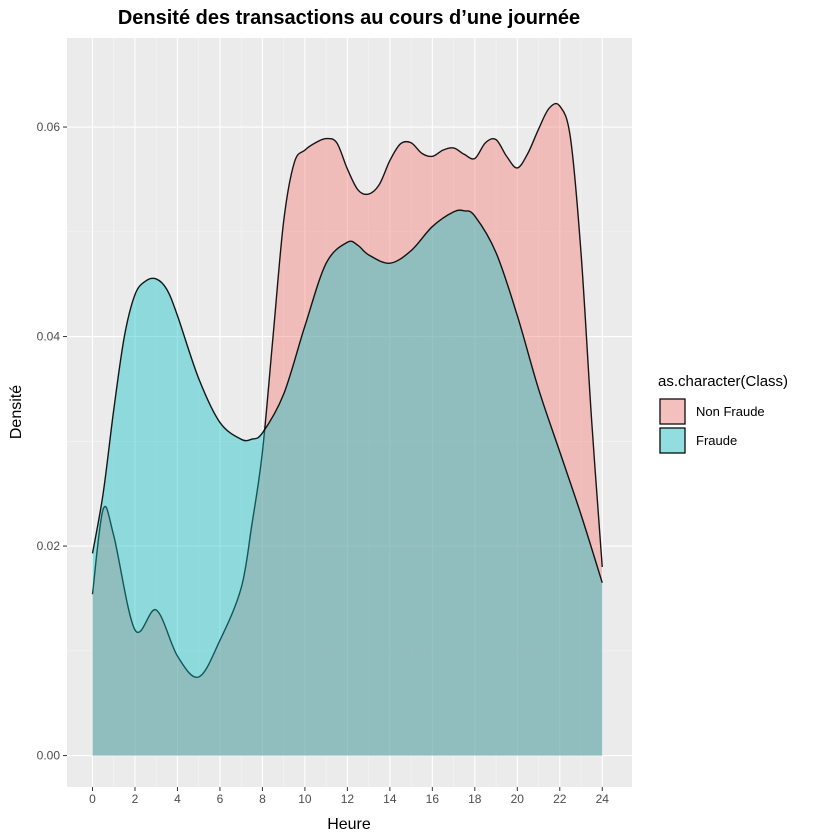 This screenshot has width=840, height=840. What do you see at coordinates (49, 337) in the screenshot?
I see `y-tick-label: 0.04` at bounding box center [49, 337].